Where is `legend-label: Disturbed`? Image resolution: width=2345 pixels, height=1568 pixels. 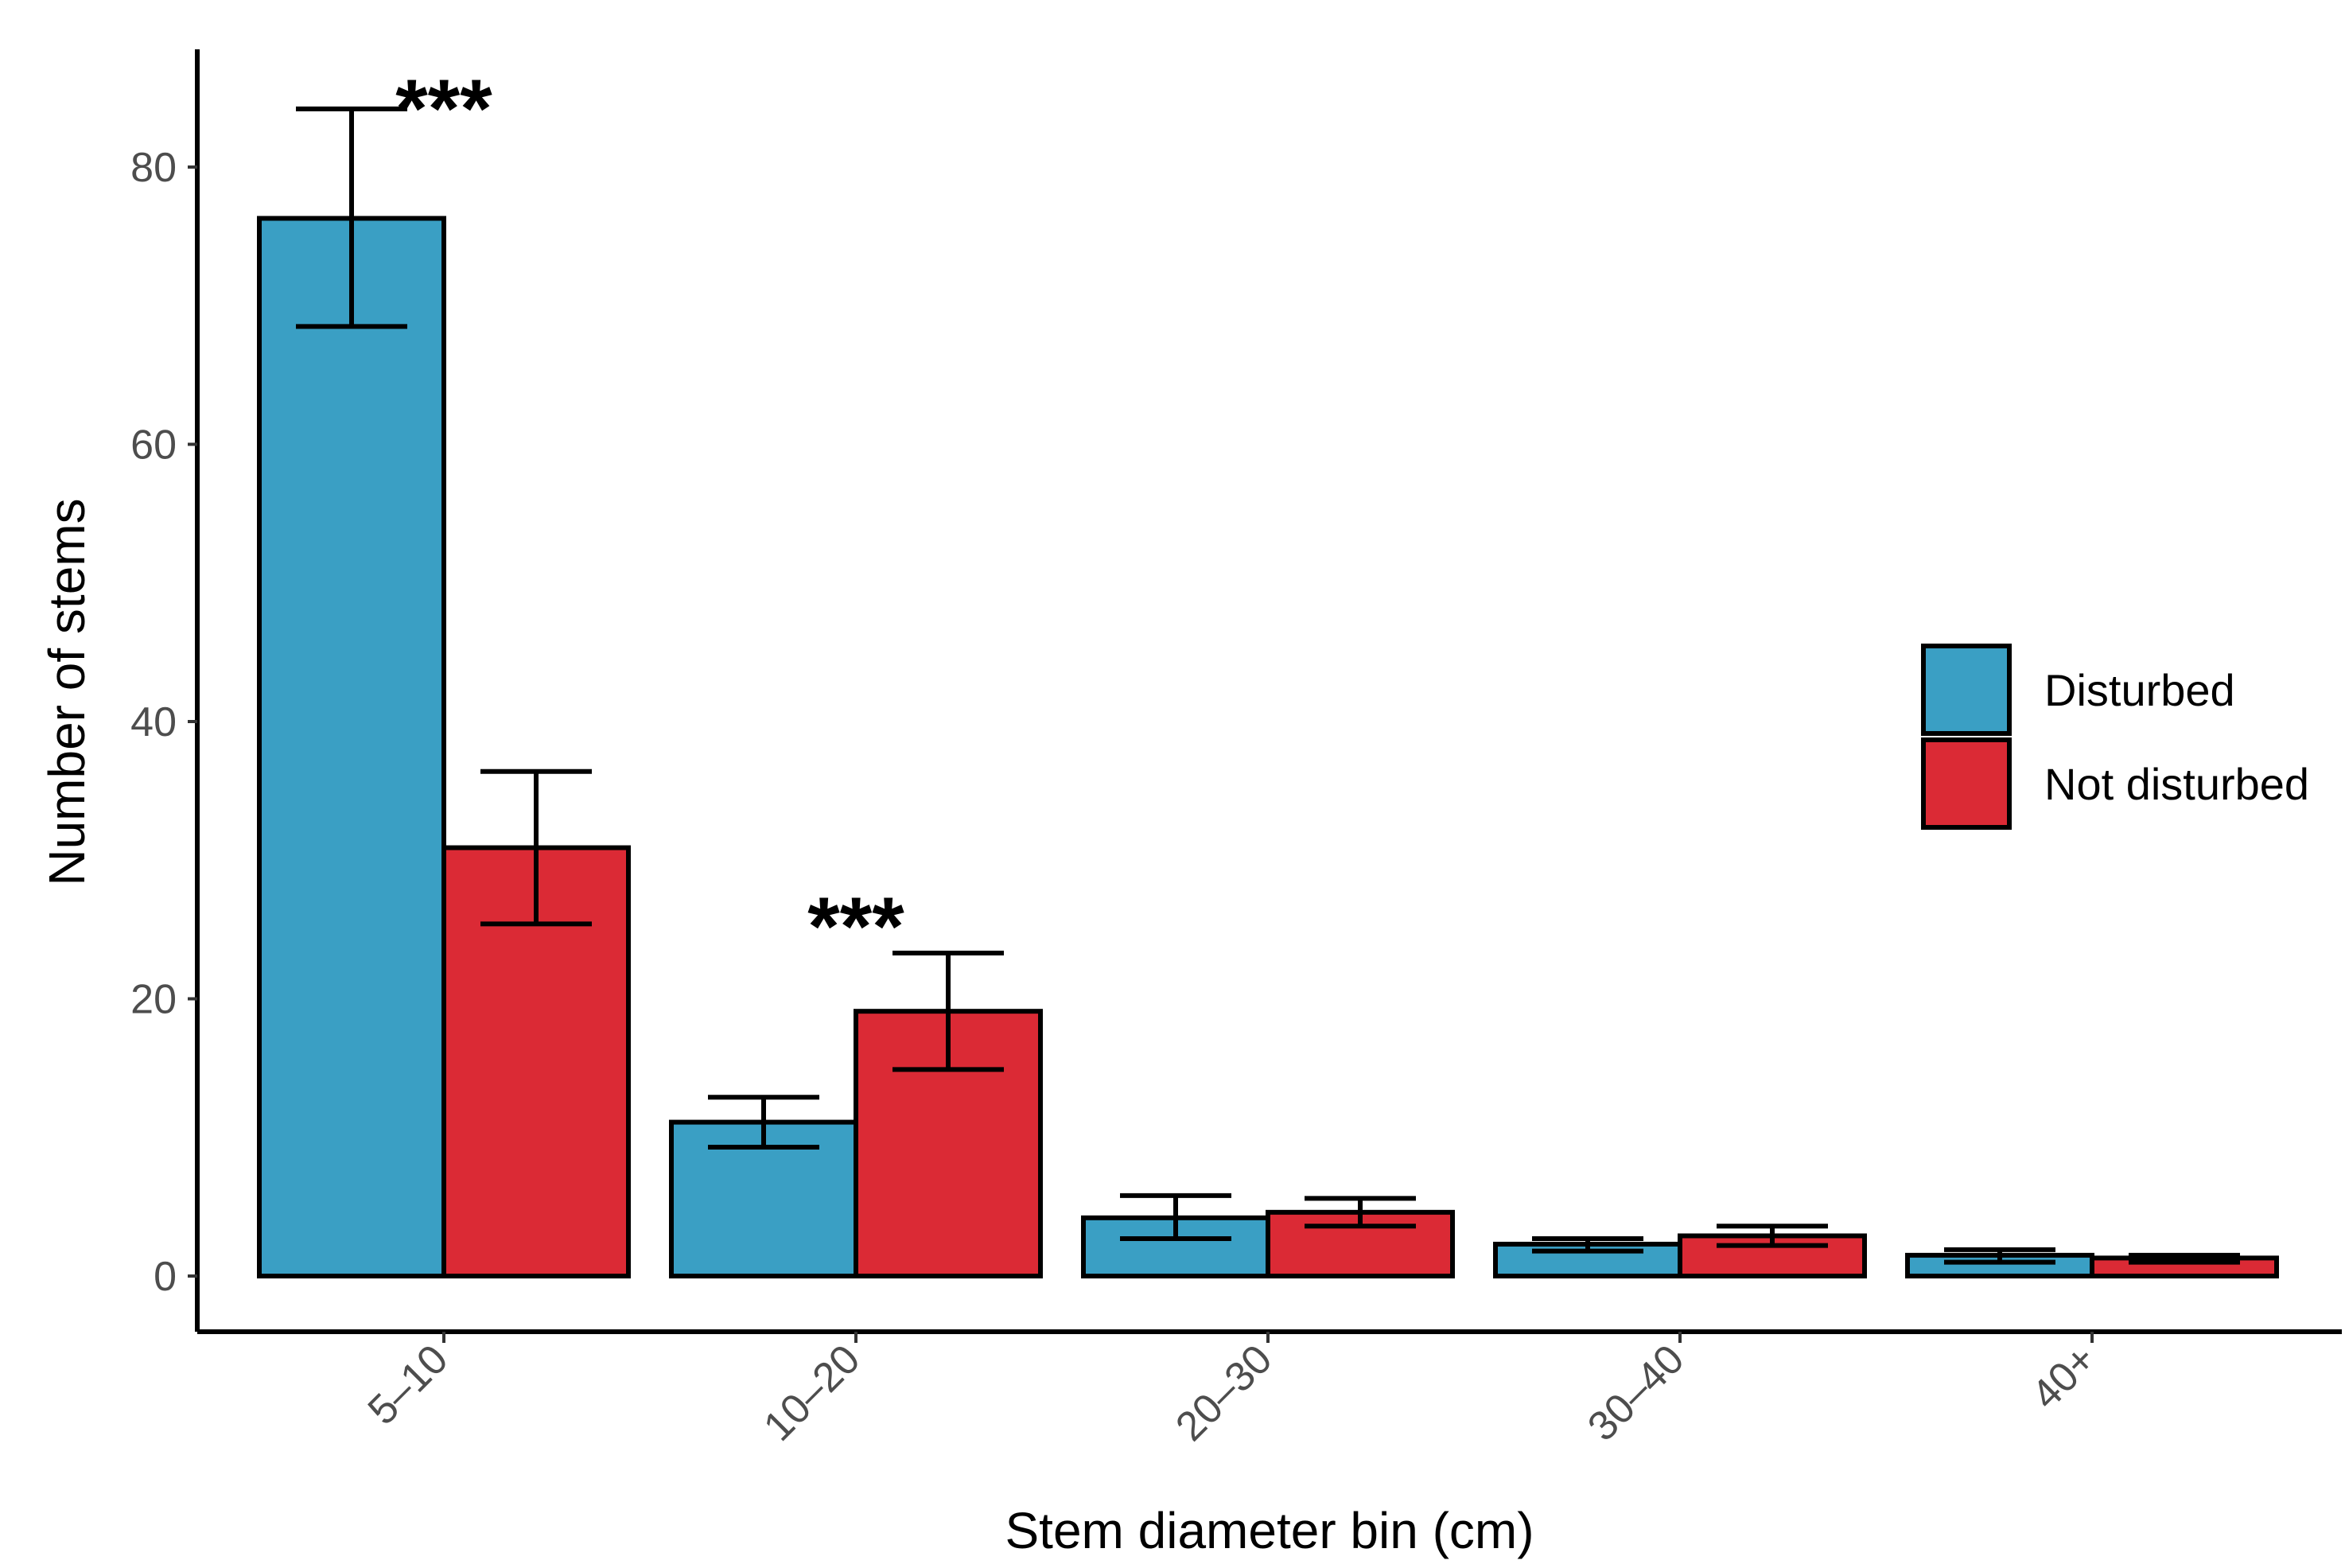
legend-label: Disturbed is located at coordinates (2139, 690).